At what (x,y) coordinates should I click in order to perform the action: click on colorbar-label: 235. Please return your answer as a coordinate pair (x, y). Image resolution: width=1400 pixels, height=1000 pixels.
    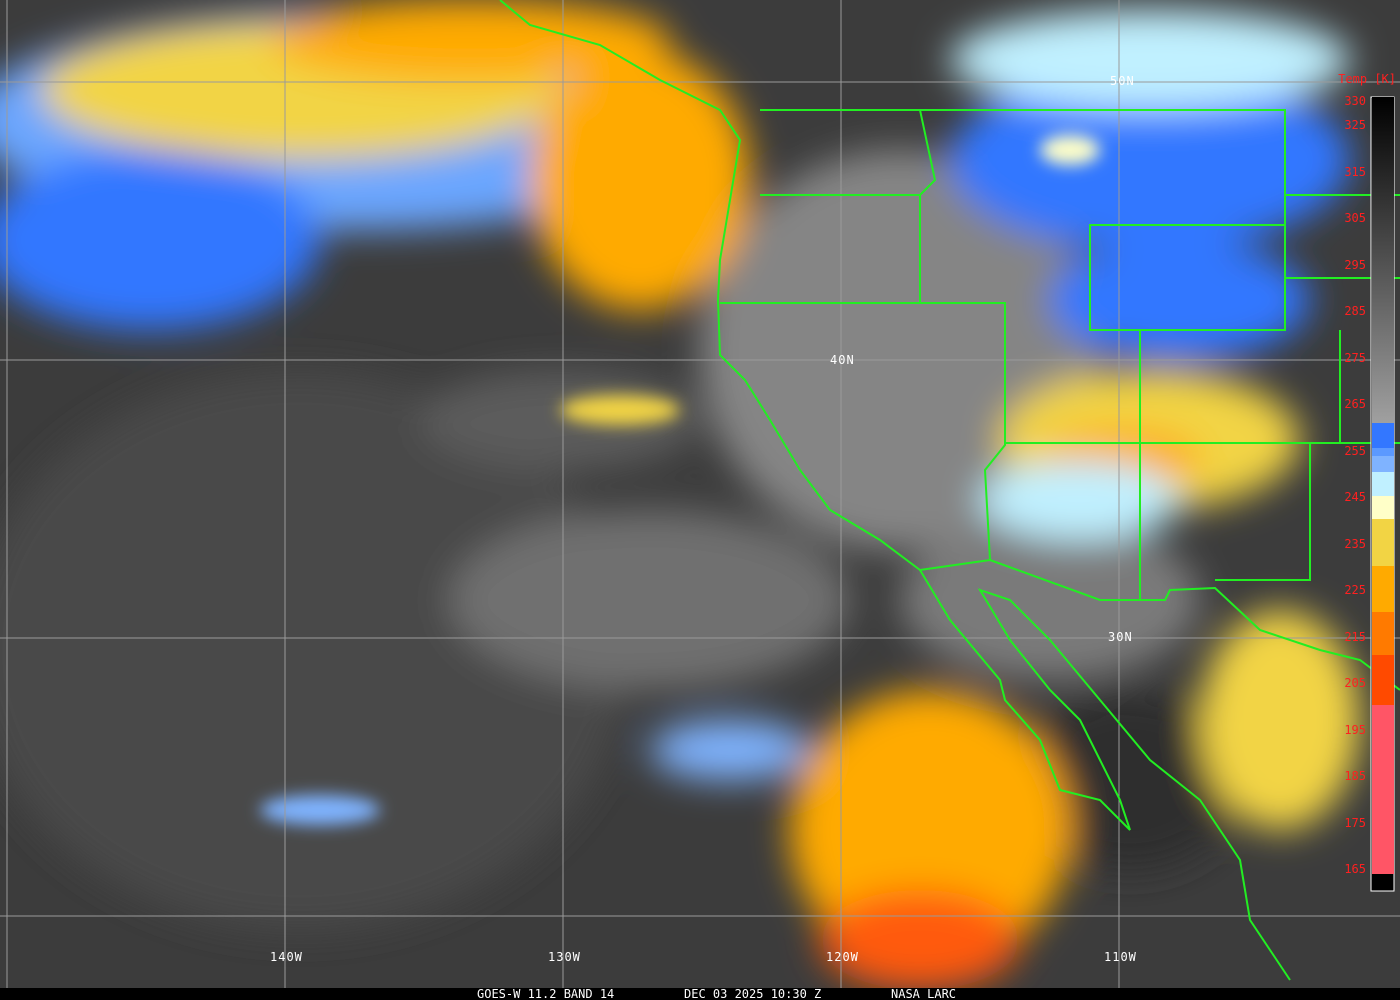
    Looking at the image, I should click on (1355, 543).